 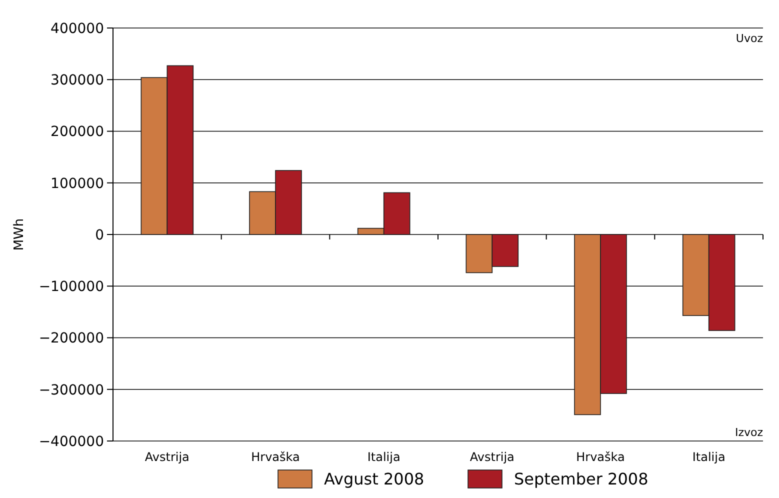 I want to click on y-tick-label: −400000, so click(x=71, y=442).